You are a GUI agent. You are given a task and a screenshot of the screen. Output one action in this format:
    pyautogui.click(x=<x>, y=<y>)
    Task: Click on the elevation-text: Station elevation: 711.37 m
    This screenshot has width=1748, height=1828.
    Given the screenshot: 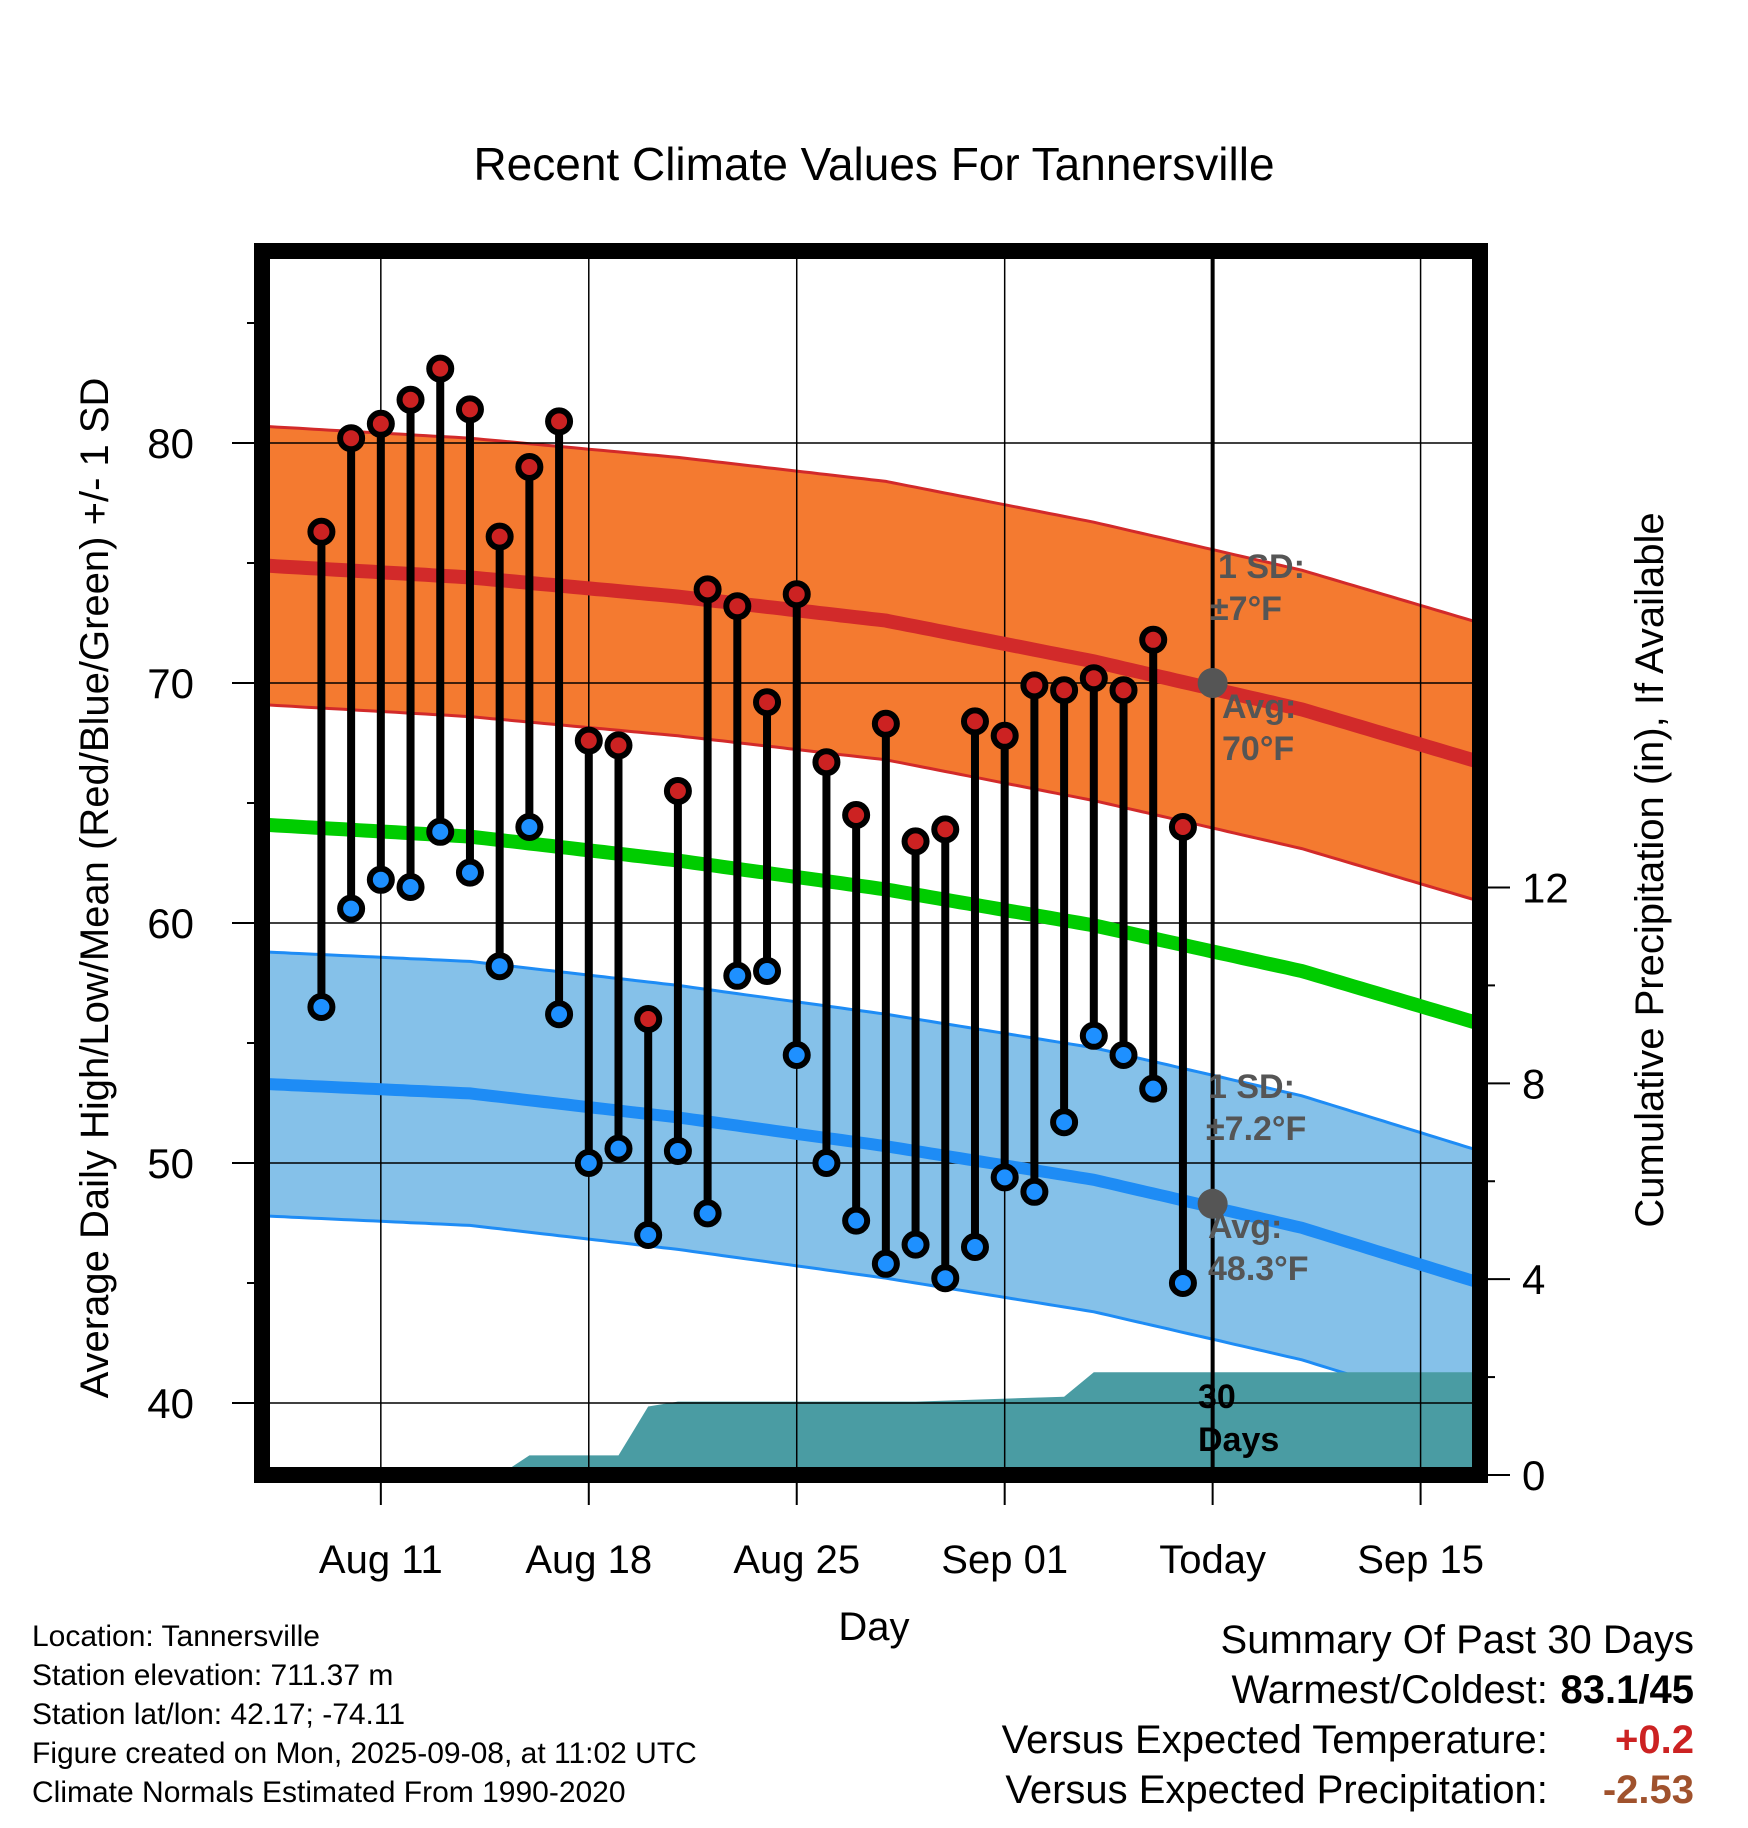 What is the action you would take?
    pyautogui.click(x=213, y=1675)
    